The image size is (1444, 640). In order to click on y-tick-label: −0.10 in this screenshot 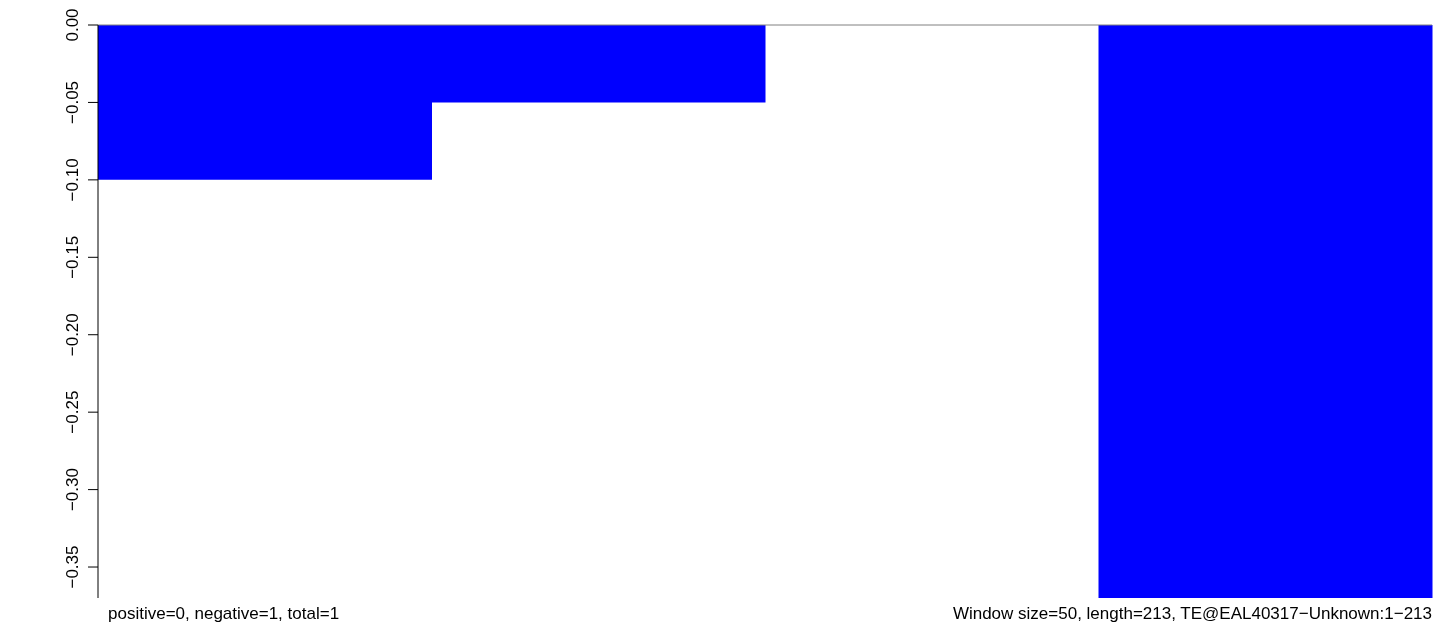, I will do `click(72, 180)`.